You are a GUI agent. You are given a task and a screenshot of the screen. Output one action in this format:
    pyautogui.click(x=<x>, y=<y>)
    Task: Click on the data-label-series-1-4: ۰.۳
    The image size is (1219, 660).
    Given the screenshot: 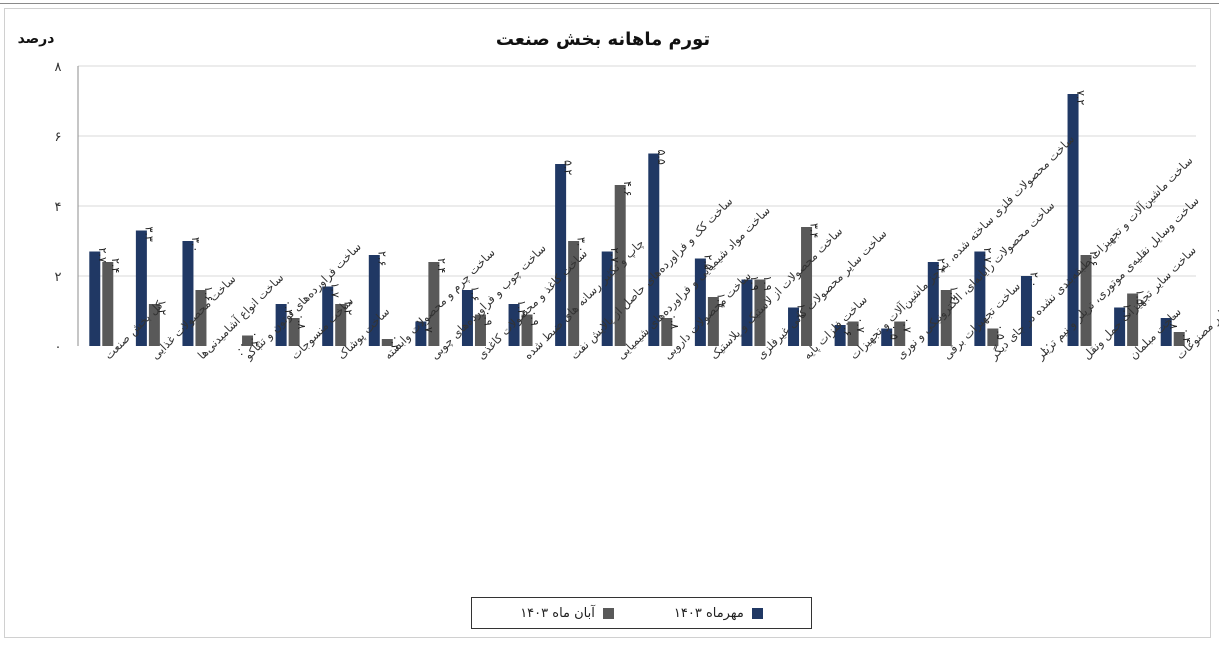 What is the action you would take?
    pyautogui.click(x=288, y=307)
    